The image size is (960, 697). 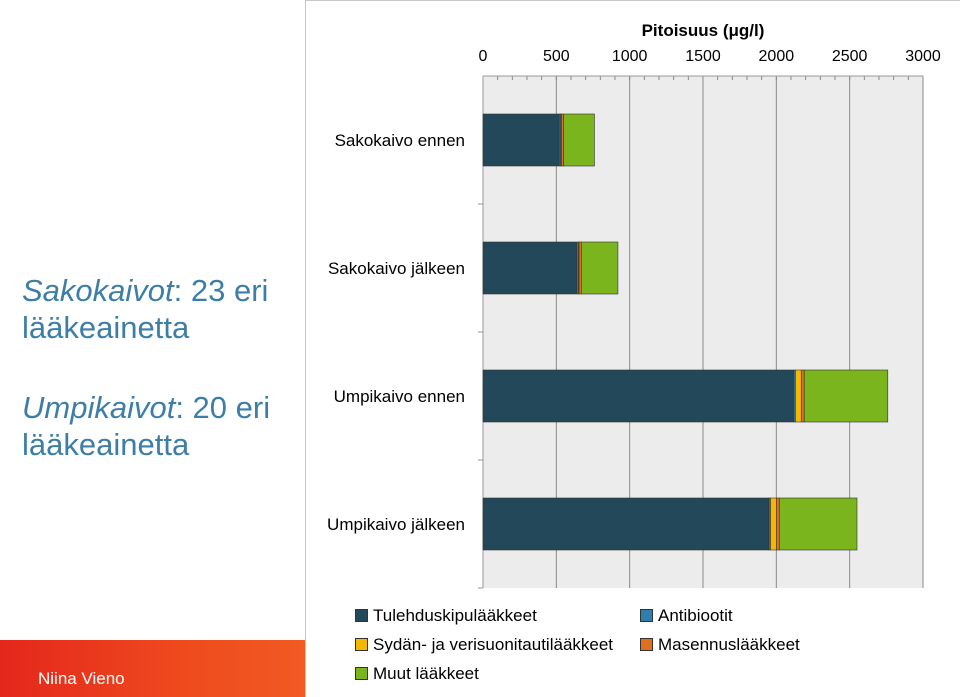 I want to click on legend-label: Antibiootit, so click(x=695, y=615).